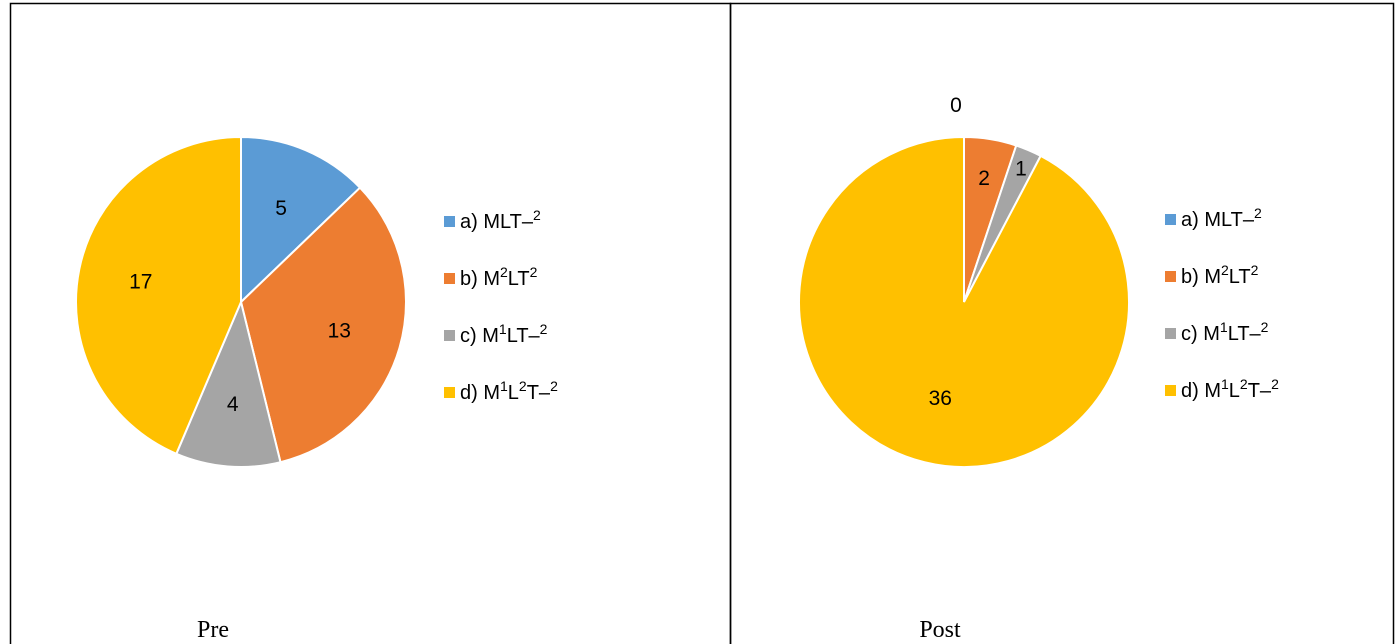 This screenshot has width=1400, height=644. What do you see at coordinates (1021, 168) in the screenshot?
I see `data-label-c: 1` at bounding box center [1021, 168].